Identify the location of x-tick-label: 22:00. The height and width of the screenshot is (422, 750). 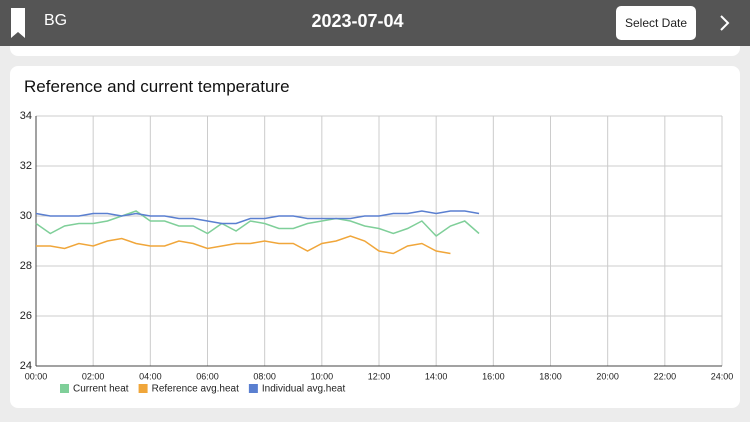
(665, 376).